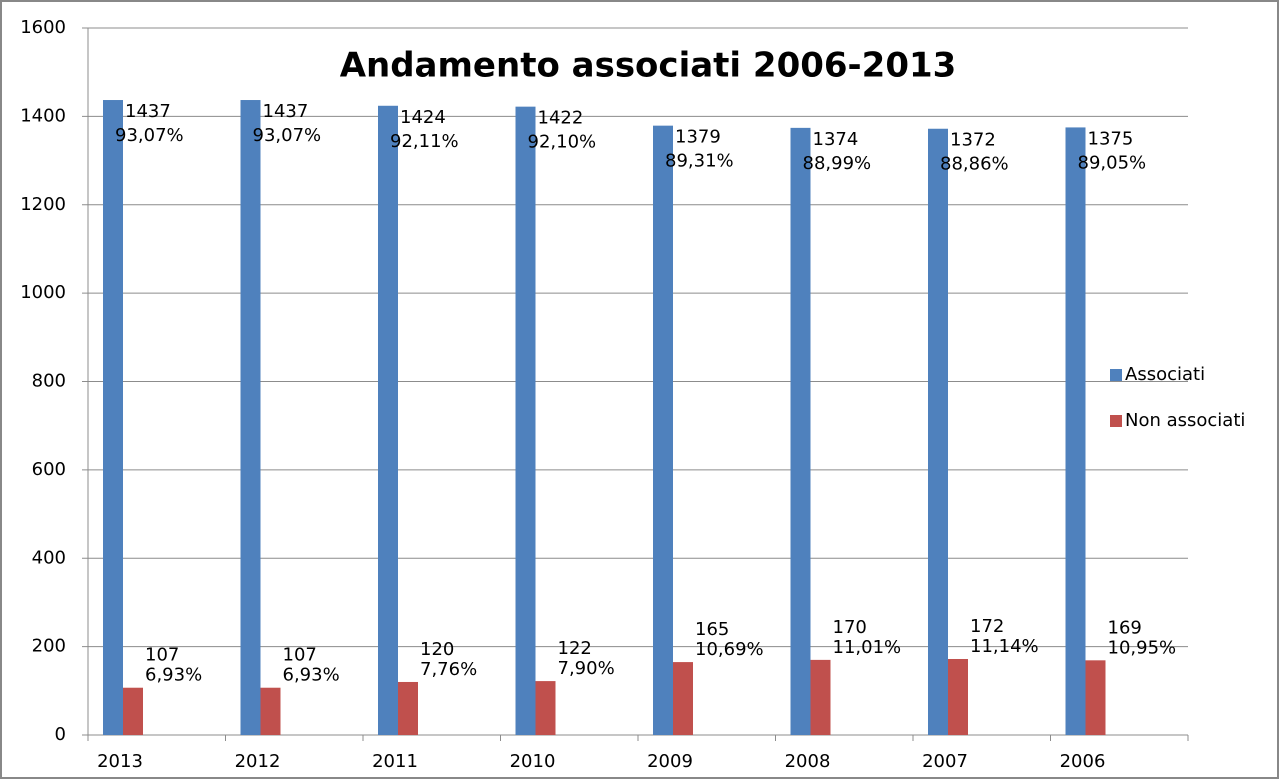  What do you see at coordinates (836, 139) in the screenshot?
I see `data-label: 1374` at bounding box center [836, 139].